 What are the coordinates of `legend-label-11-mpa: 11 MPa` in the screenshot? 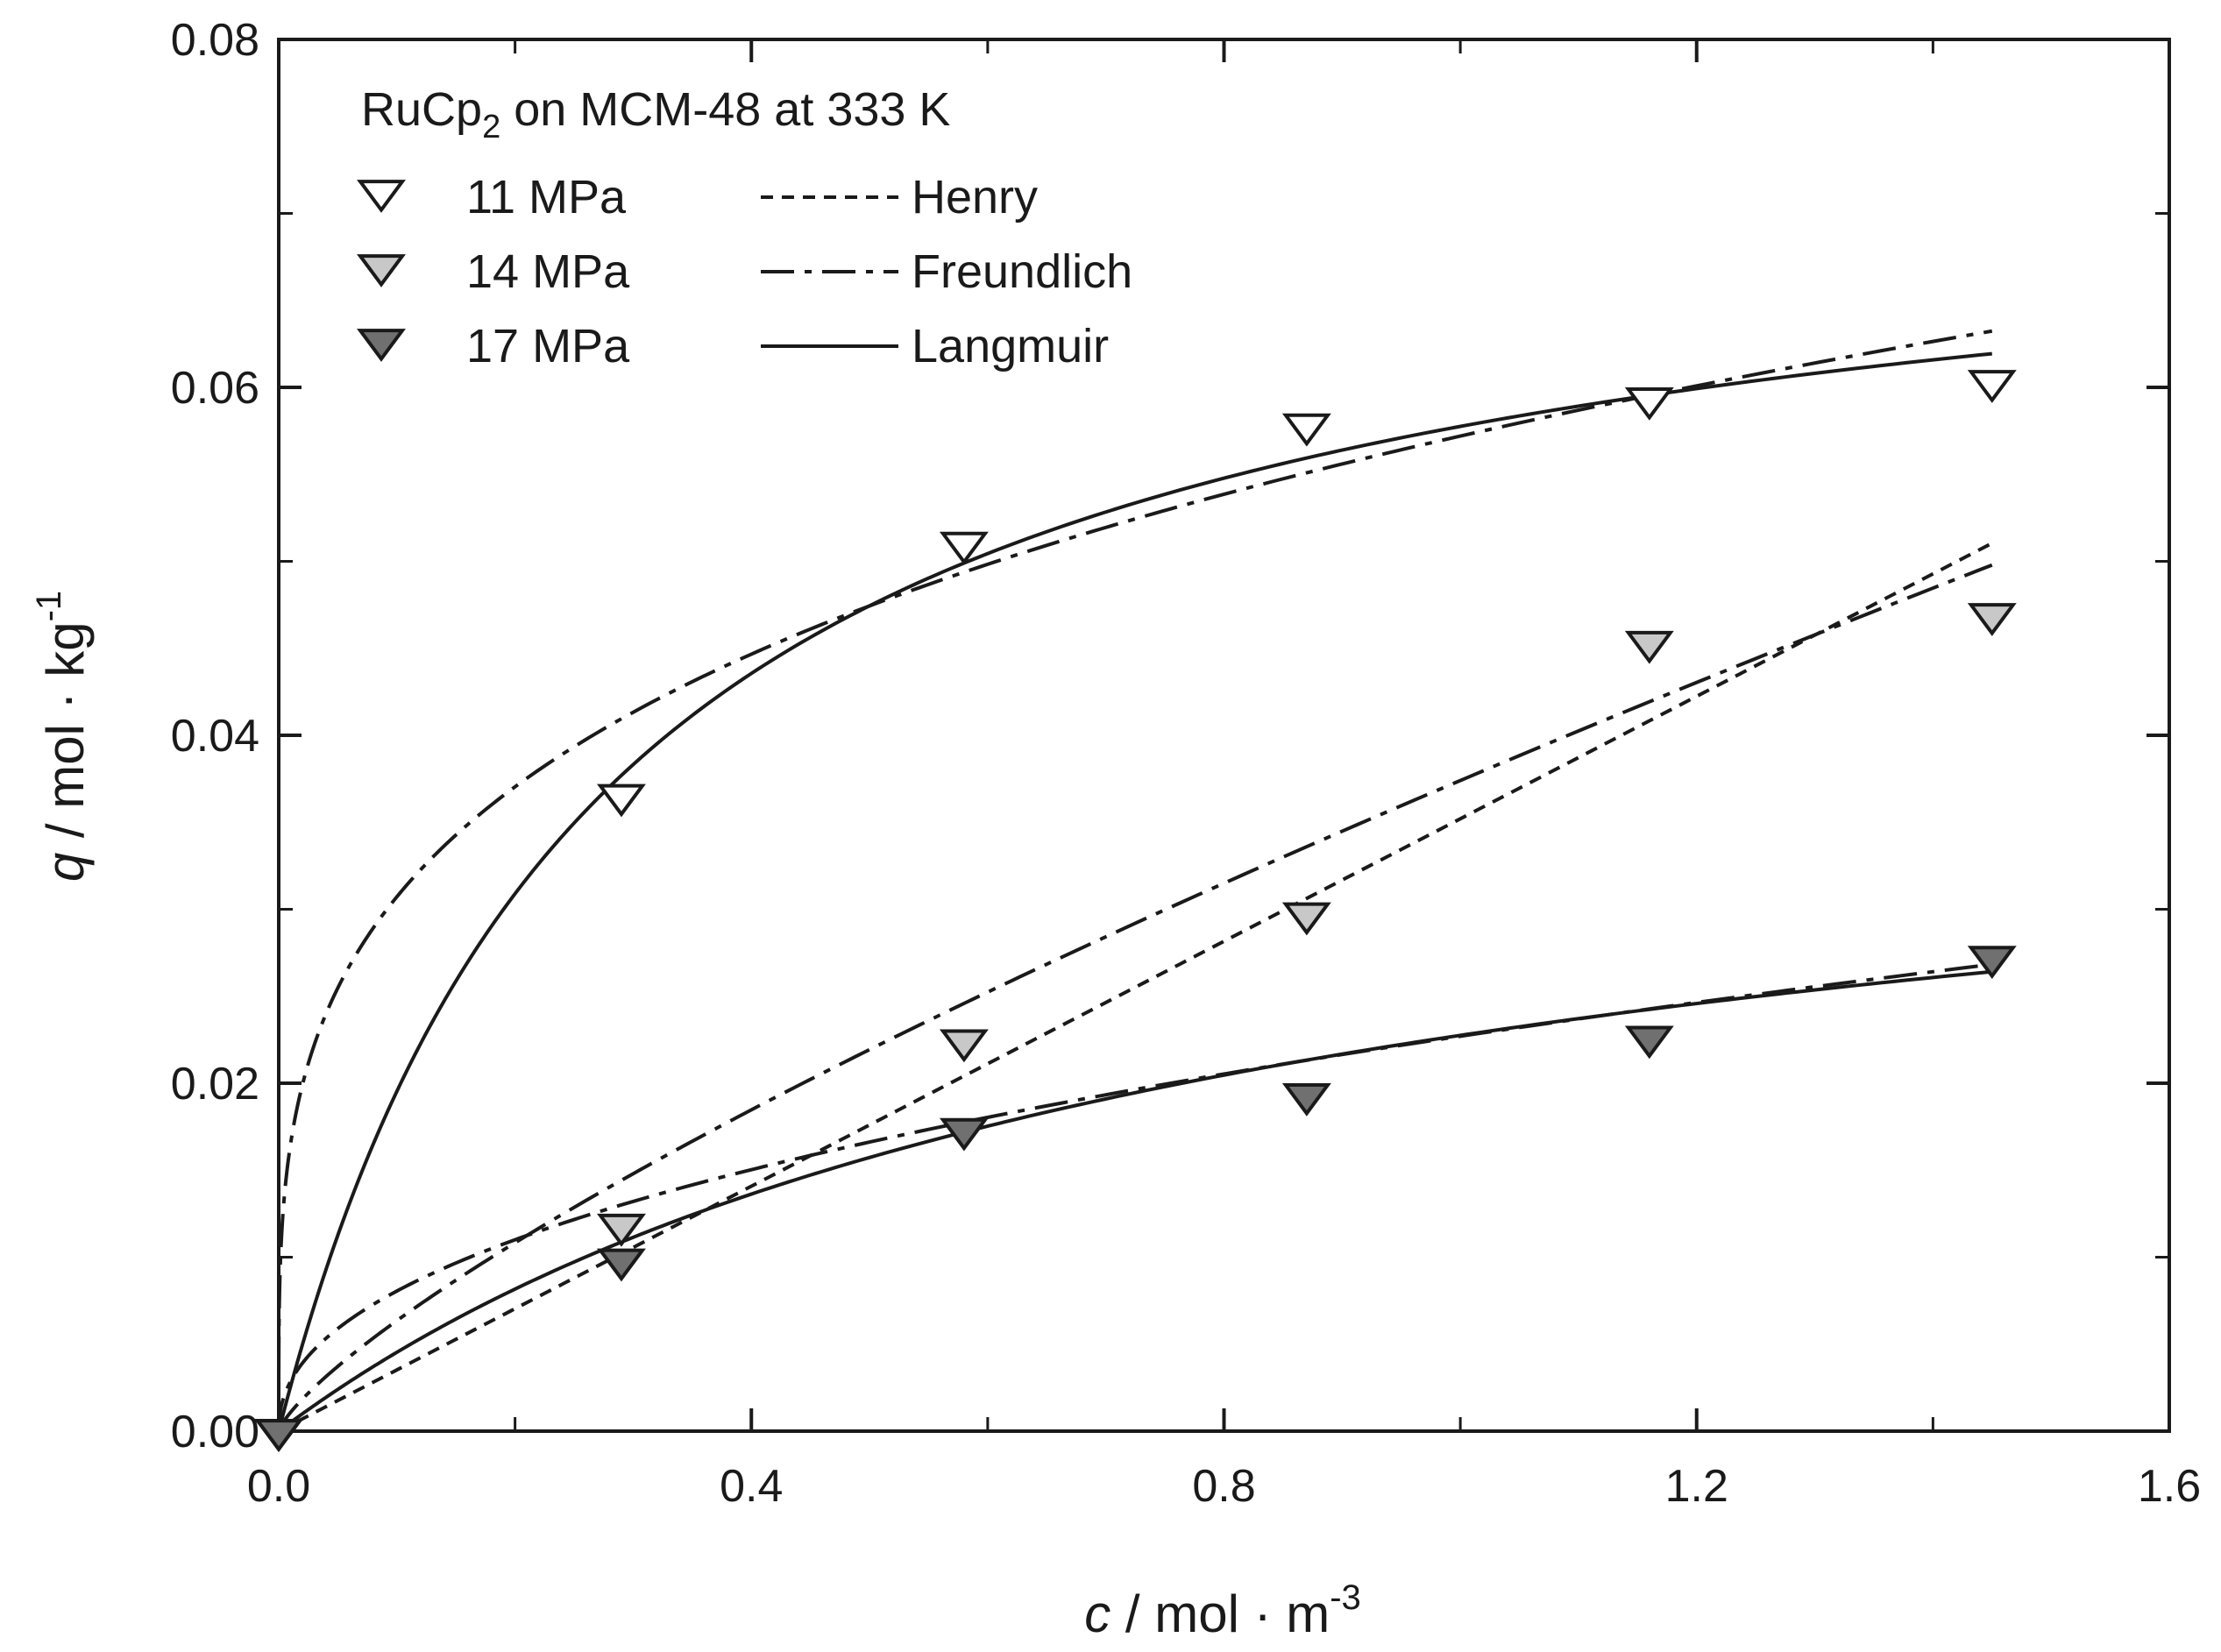 It's located at (546, 197).